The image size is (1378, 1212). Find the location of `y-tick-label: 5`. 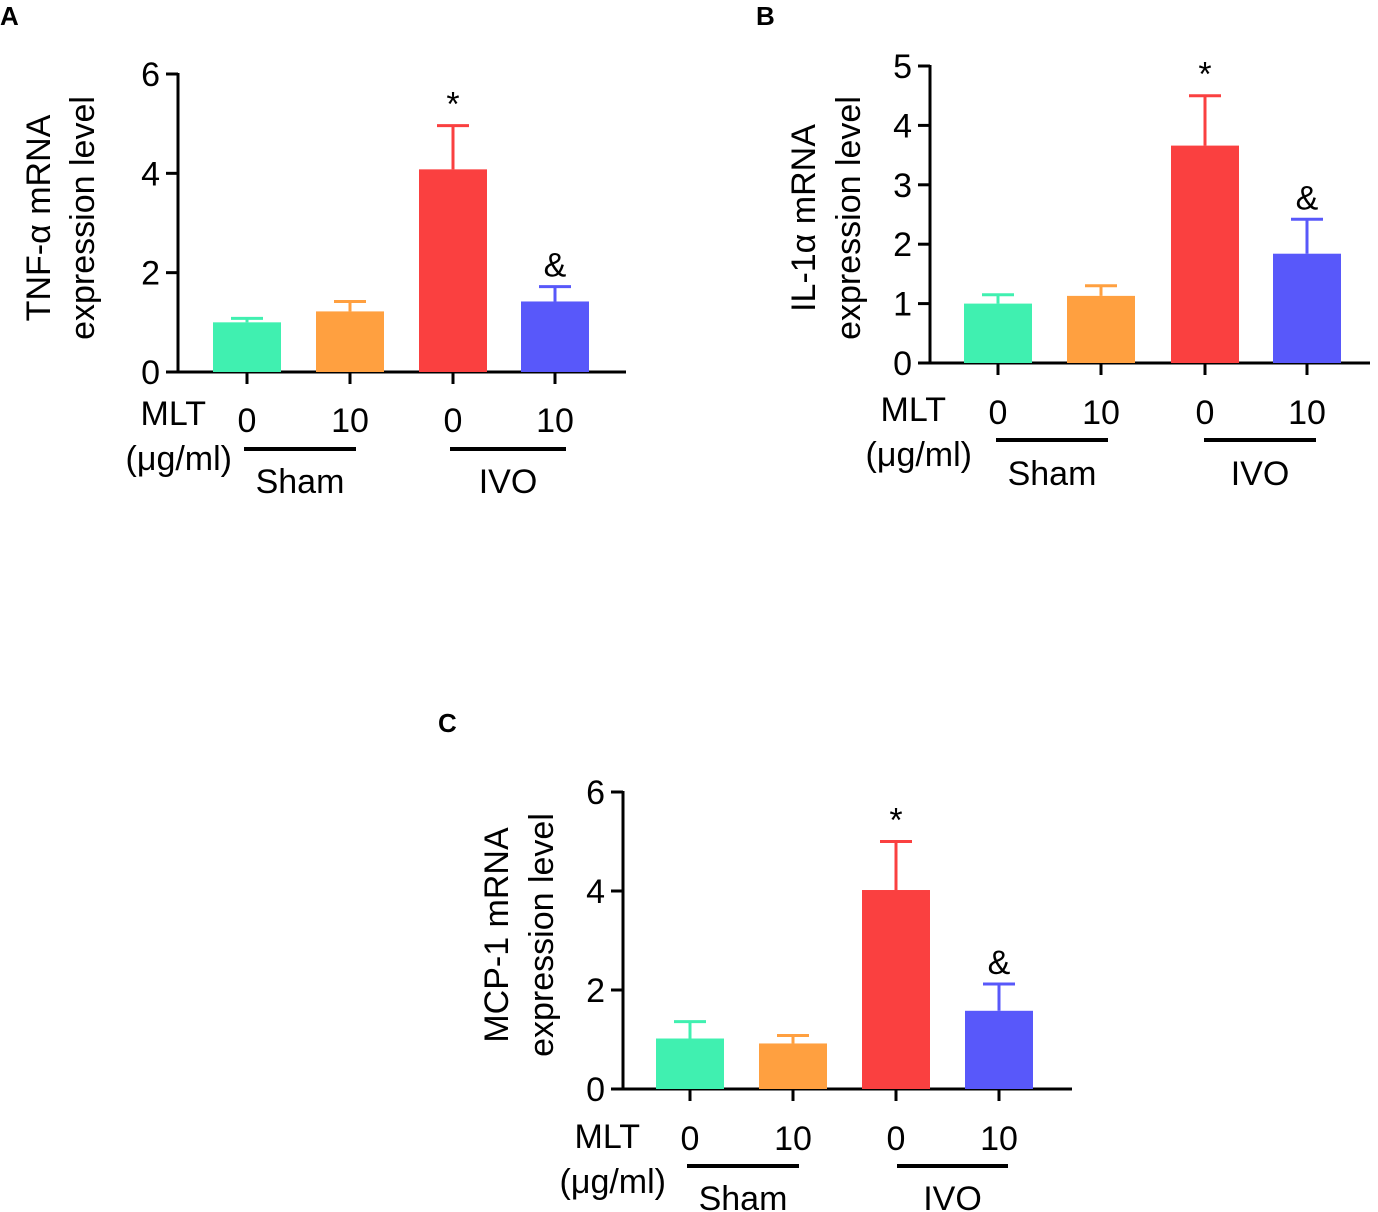

y-tick-label: 5 is located at coordinates (902, 67).